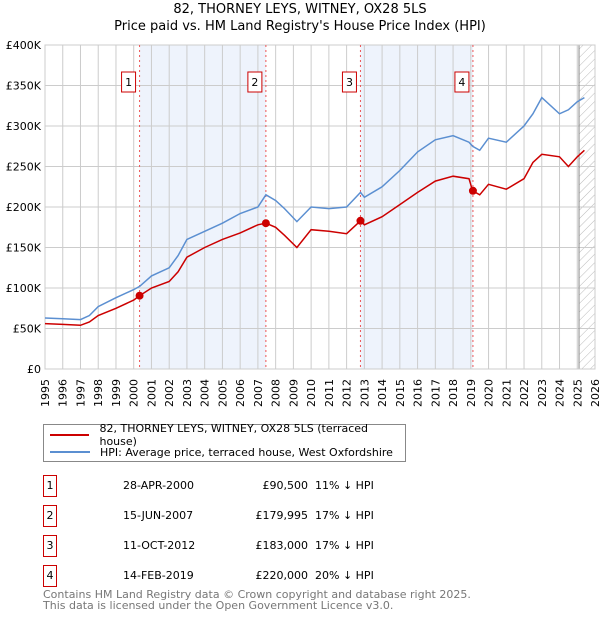  Describe the element at coordinates (205, 393) in the screenshot. I see `x-tick-label: 2004` at that location.